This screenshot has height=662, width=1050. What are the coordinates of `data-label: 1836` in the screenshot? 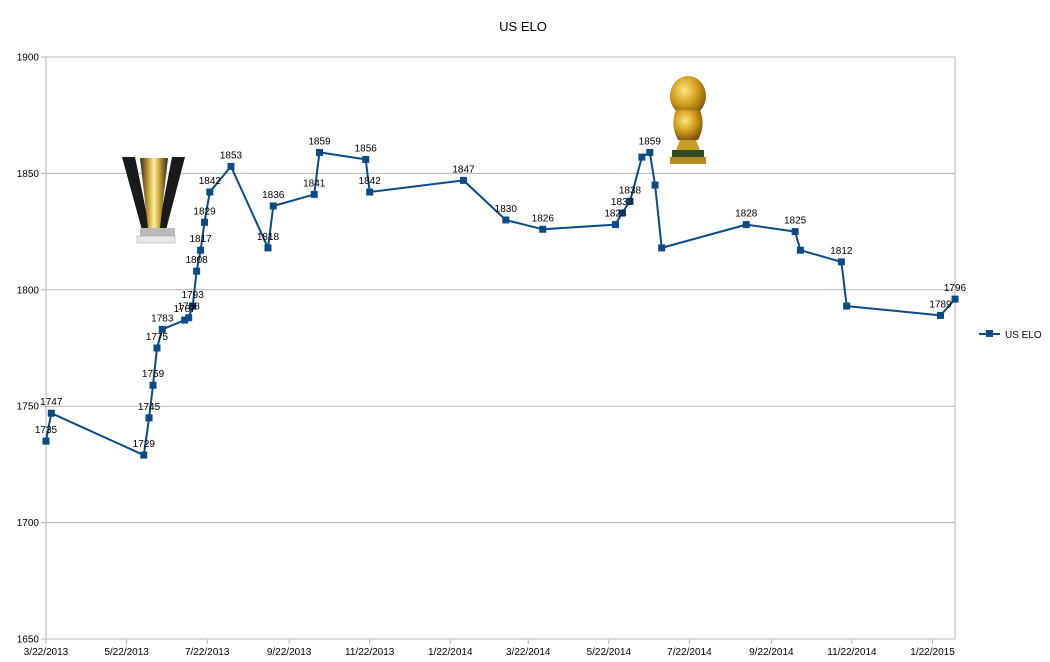 It's located at (273, 195).